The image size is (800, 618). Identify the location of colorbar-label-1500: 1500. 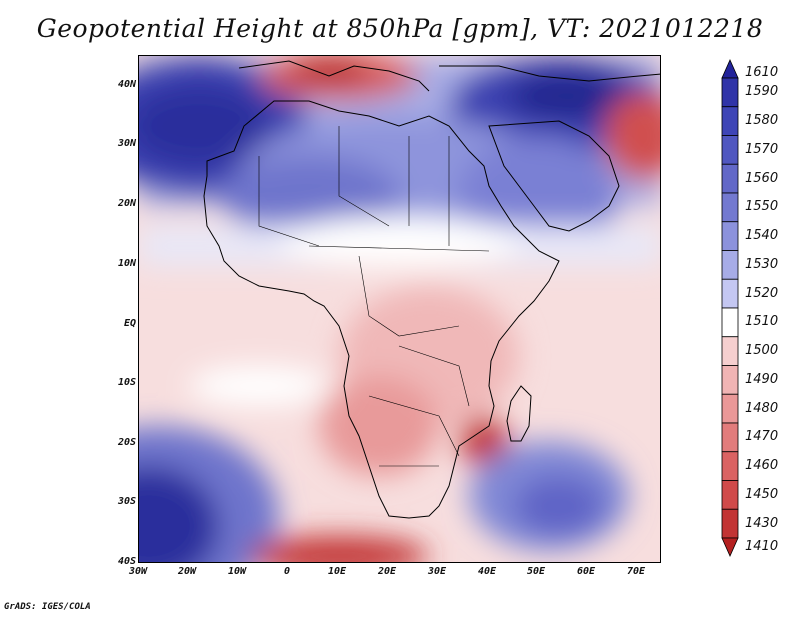
(762, 351).